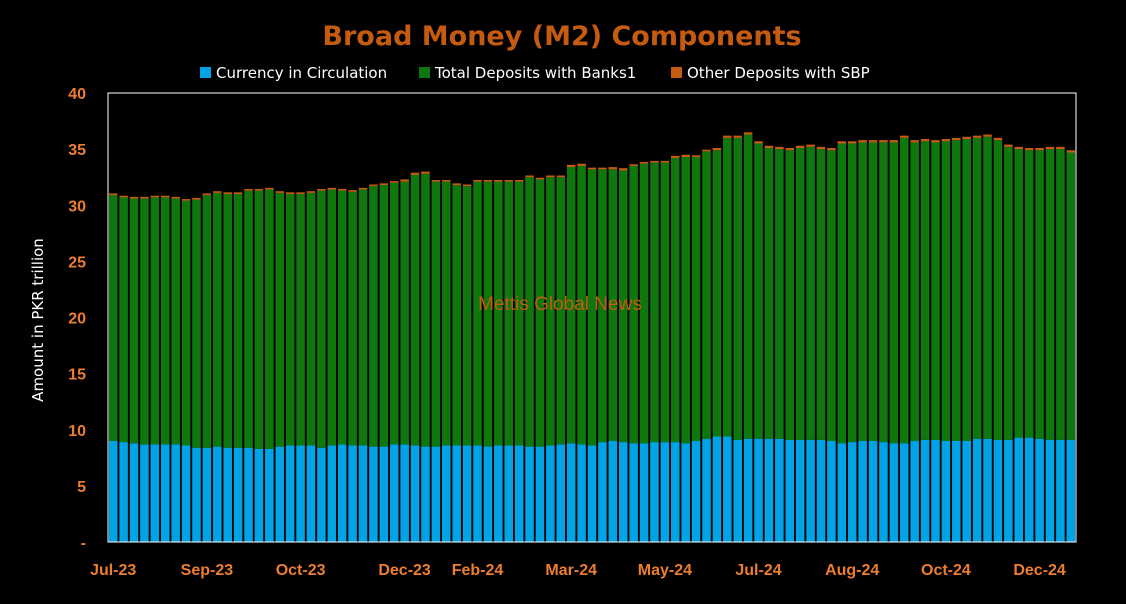 This screenshot has width=1126, height=604. I want to click on y-tick-label: -, so click(83, 543).